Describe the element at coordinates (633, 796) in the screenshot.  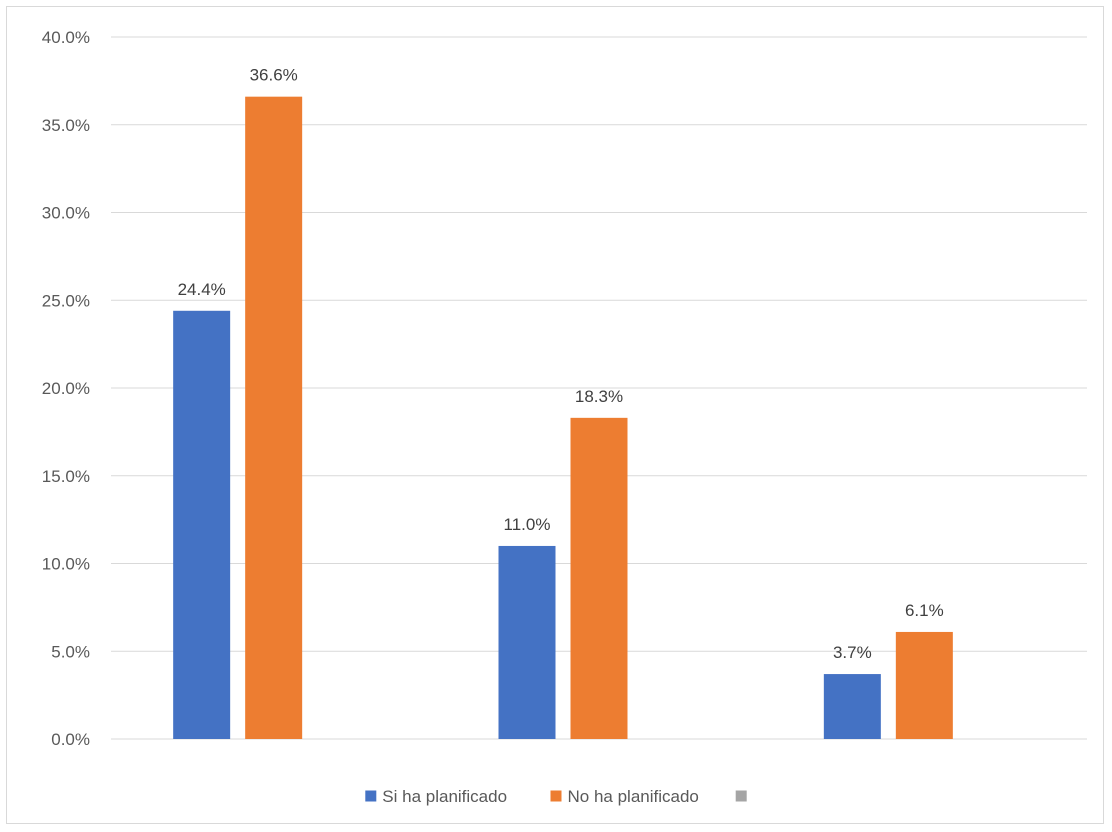
I see `legend-label: No ha planificado` at that location.